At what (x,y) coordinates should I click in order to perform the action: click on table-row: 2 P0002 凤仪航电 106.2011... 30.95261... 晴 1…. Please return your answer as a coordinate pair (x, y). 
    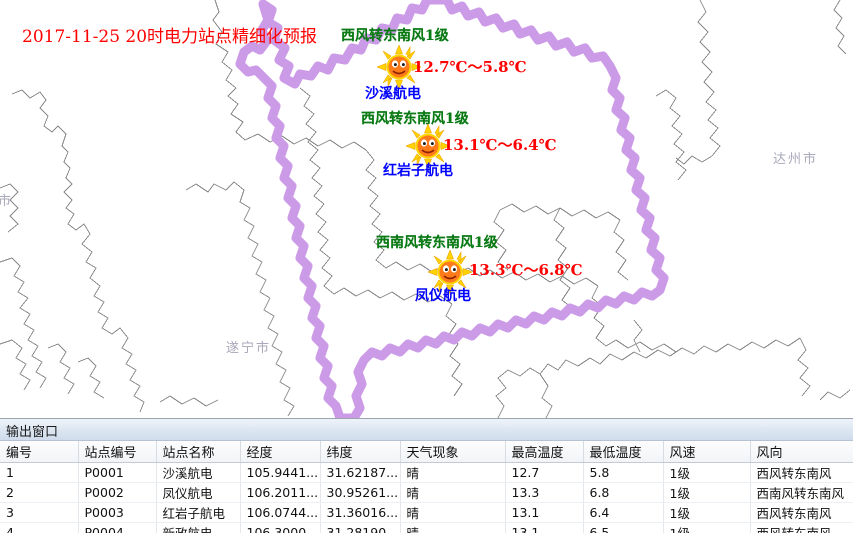
    Looking at the image, I should click on (426, 492).